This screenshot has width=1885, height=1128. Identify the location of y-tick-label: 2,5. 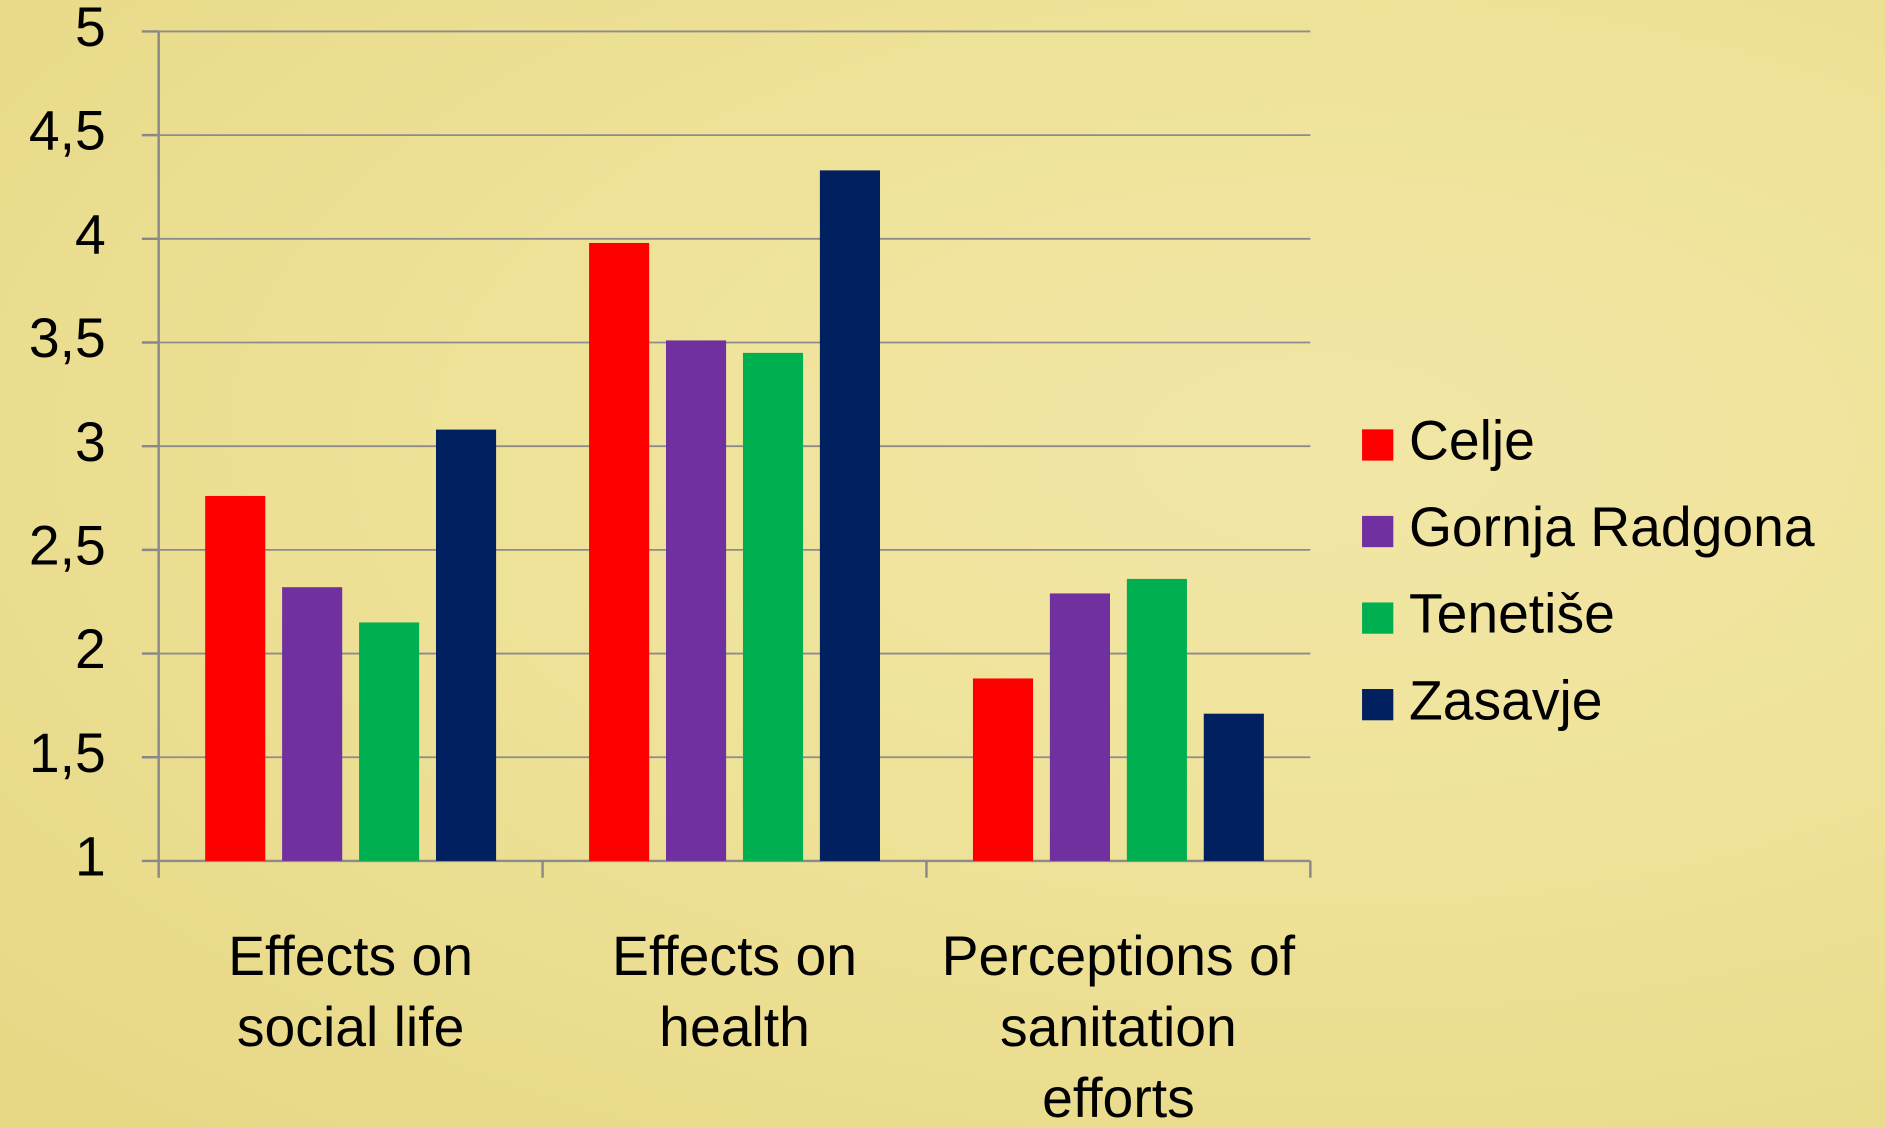
(67, 545).